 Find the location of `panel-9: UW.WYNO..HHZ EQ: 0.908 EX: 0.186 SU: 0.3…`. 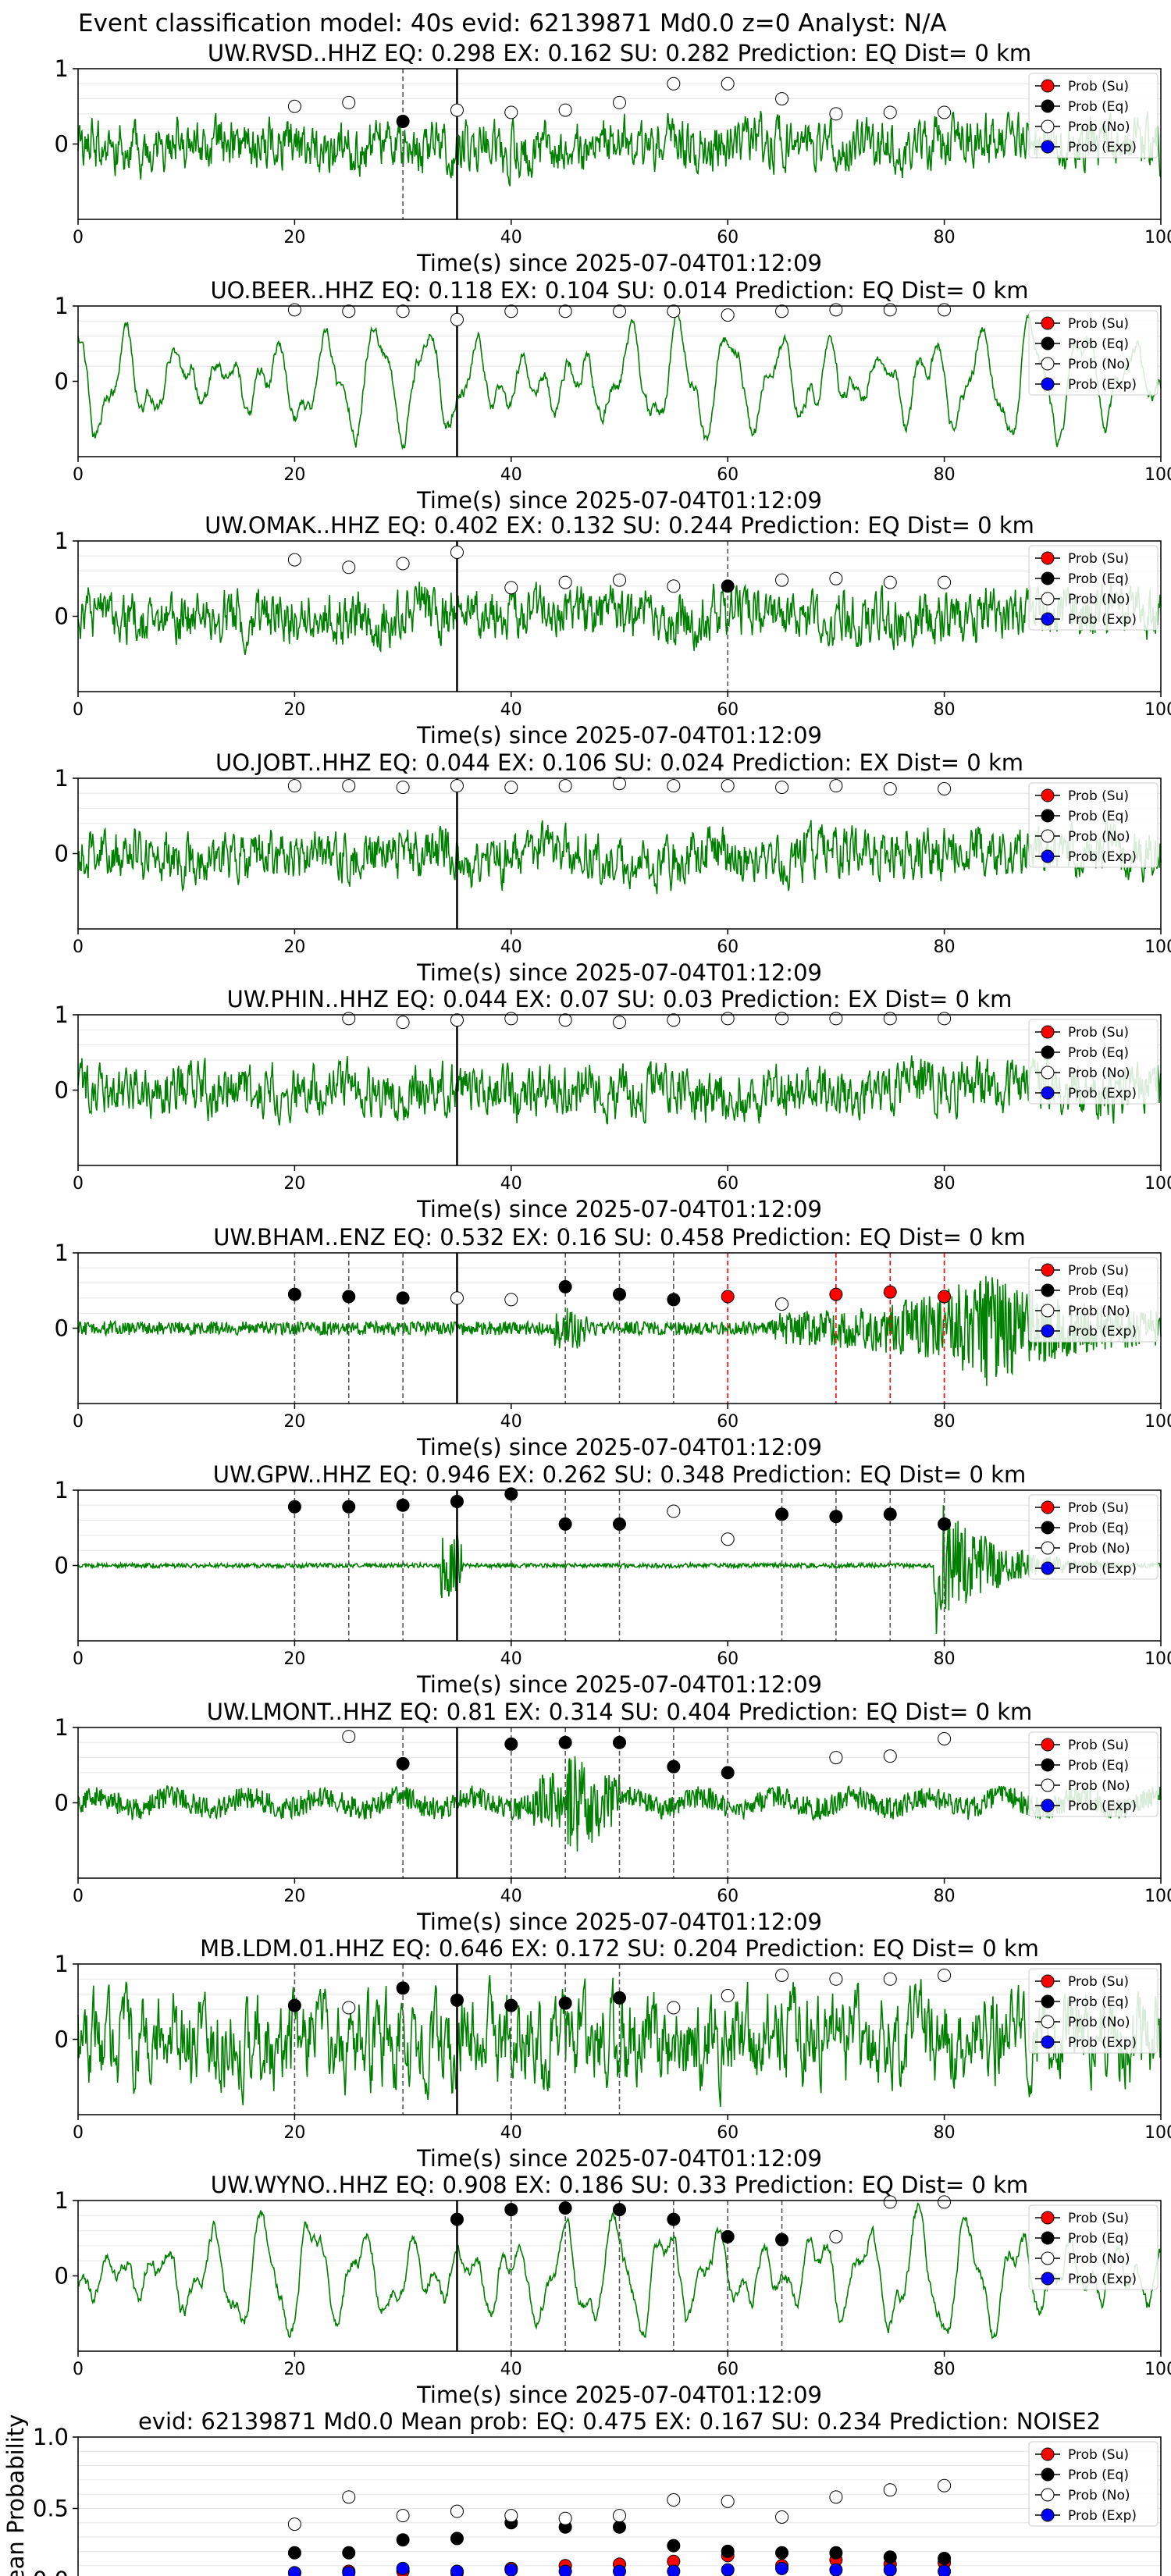

panel-9: UW.WYNO..HHZ EQ: 0.908 EX: 0.186 SU: 0.3… is located at coordinates (613, 2290).